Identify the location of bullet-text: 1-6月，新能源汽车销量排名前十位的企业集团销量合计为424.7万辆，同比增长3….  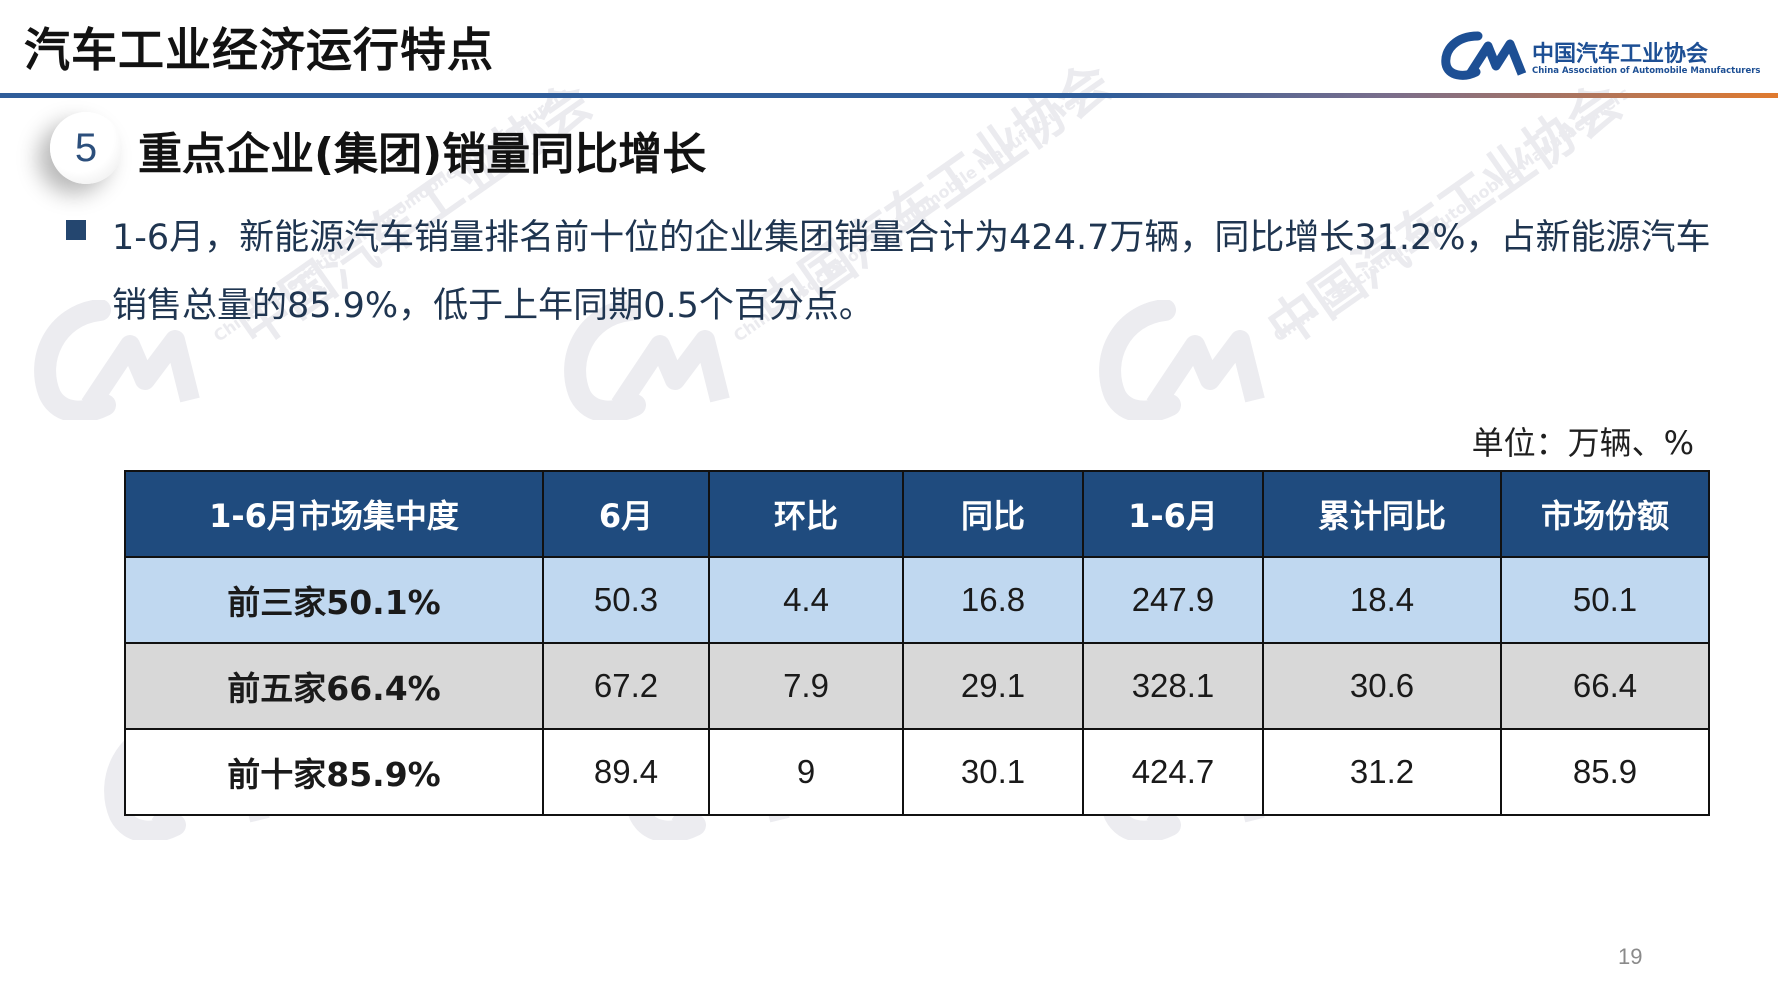
(911, 272).